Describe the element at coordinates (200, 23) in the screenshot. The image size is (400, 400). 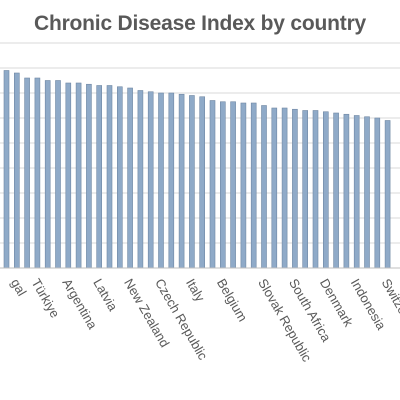
I see `chart-title: Chronic Disease Index by country` at that location.